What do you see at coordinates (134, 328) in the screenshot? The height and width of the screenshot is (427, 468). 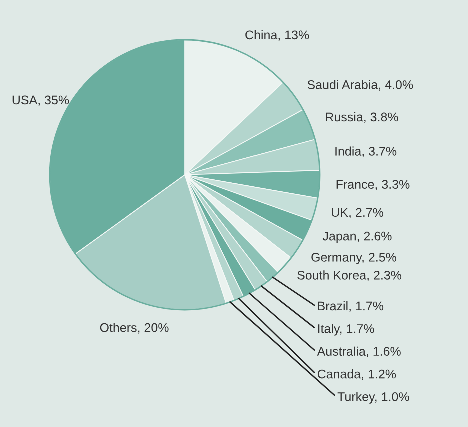 I see `slice-label: Others, 20%` at bounding box center [134, 328].